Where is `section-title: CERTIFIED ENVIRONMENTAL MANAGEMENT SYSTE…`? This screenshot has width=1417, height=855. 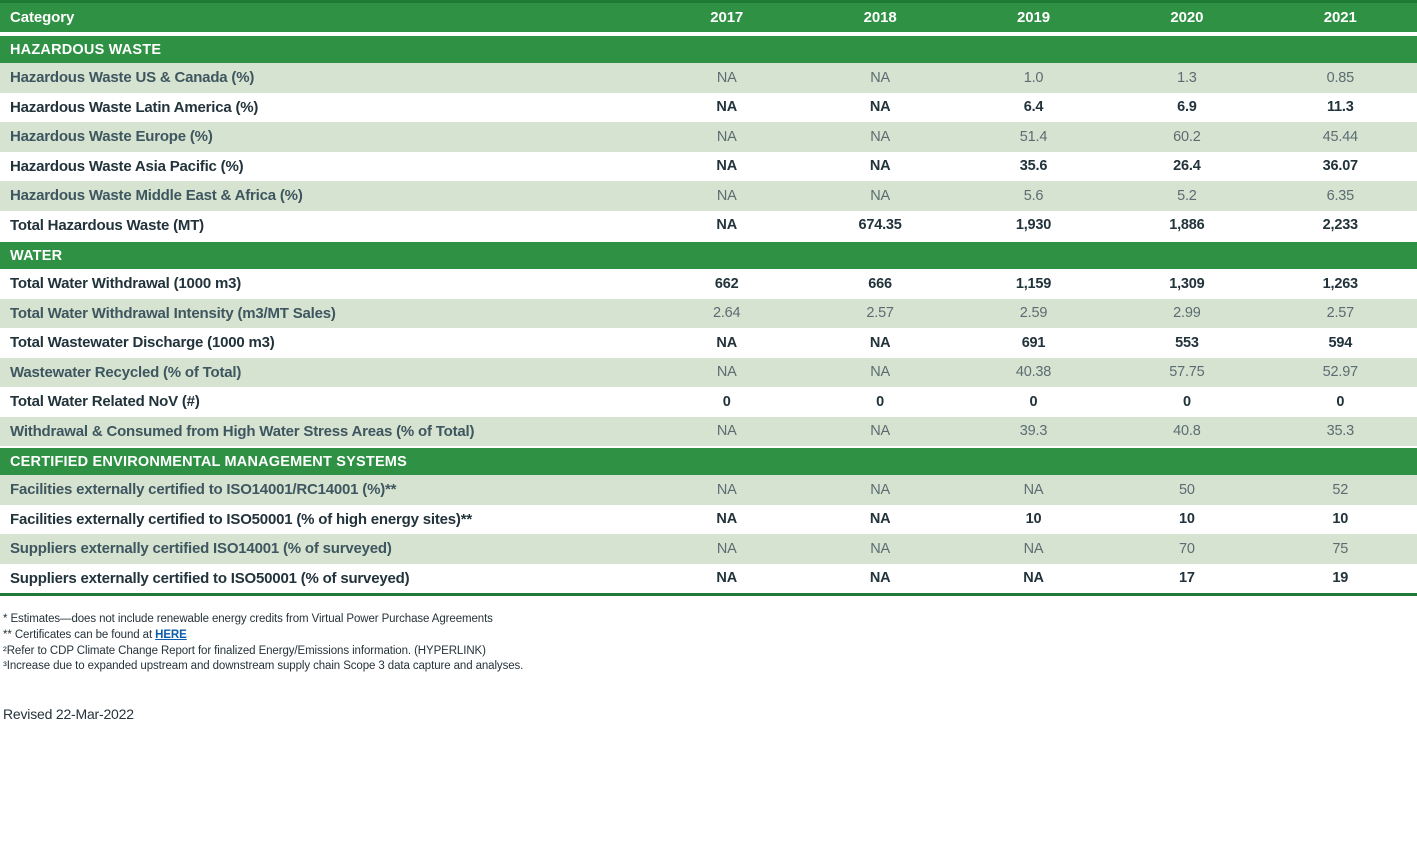
section-title: CERTIFIED ENVIRONMENTAL MANAGEMENT SYSTE… is located at coordinates (208, 461).